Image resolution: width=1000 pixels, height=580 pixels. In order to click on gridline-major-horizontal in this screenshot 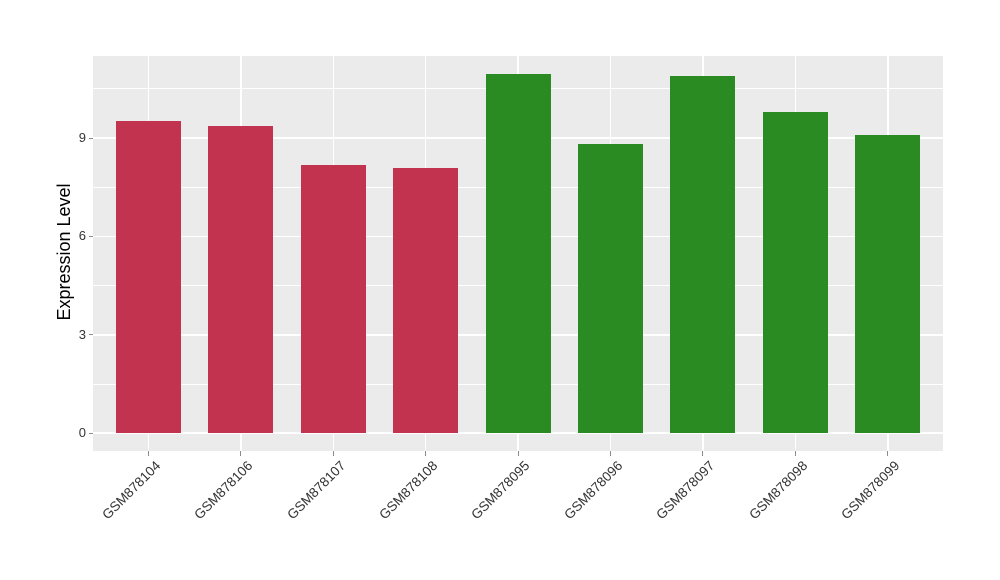, I will do `click(518, 433)`.